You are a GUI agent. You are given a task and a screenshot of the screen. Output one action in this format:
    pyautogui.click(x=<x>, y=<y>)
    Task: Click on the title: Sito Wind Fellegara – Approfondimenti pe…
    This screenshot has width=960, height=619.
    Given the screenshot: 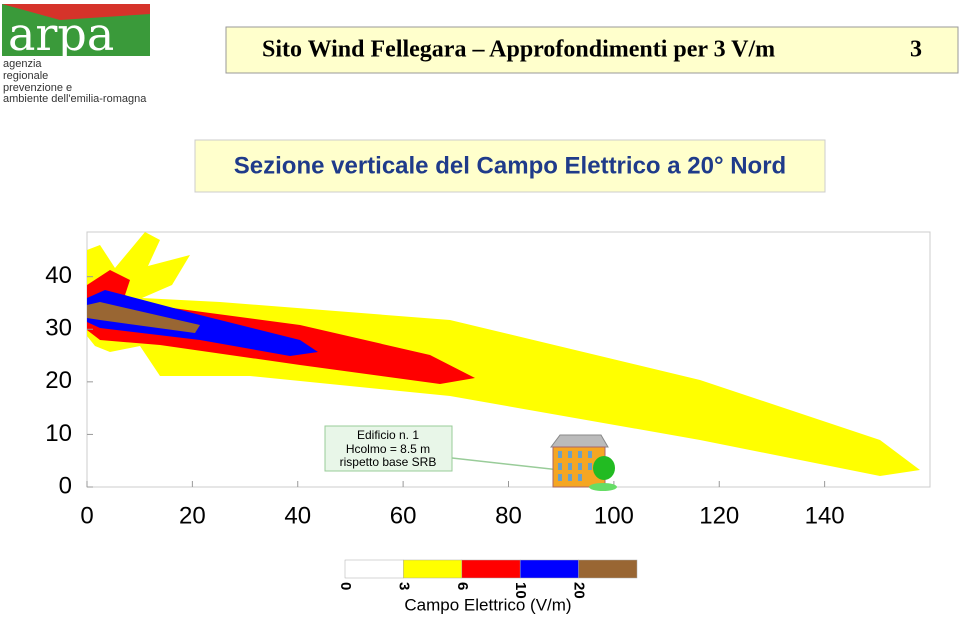 What is the action you would take?
    pyautogui.click(x=518, y=50)
    